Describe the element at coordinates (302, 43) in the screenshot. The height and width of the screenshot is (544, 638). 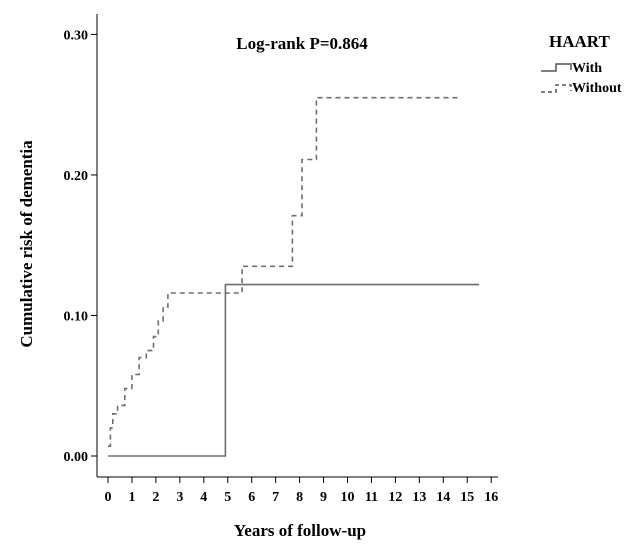
I see `log-rank-annotation: Log-rank P=0.864` at that location.